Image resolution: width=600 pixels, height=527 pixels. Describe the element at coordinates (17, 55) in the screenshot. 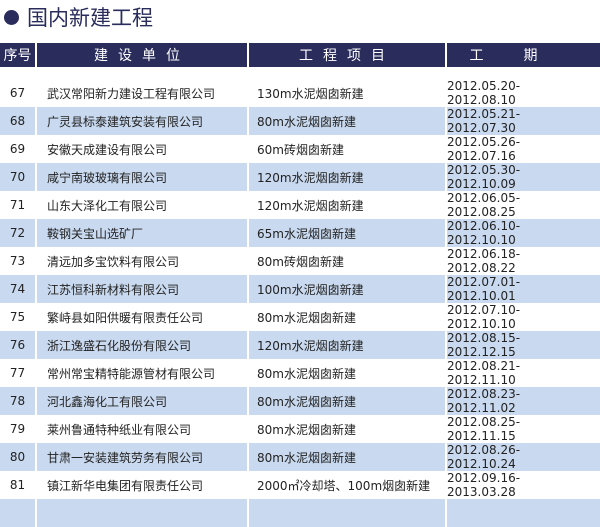

I see `header-index: 序号` at that location.